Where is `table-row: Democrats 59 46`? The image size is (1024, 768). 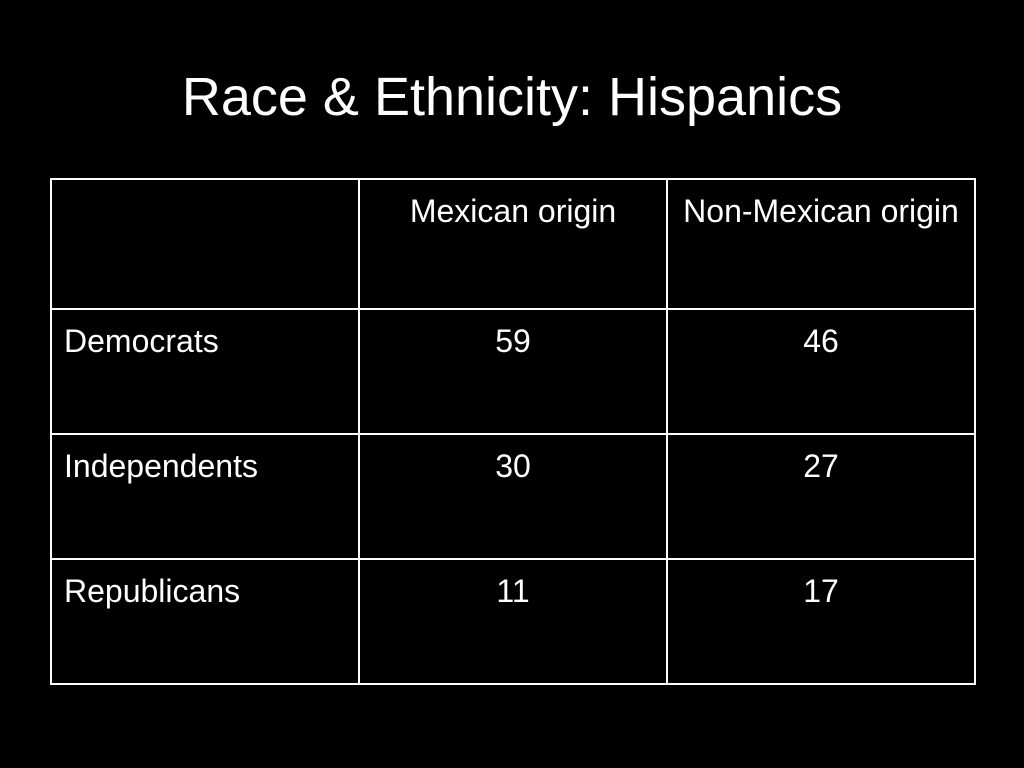
table-row: Democrats 59 46 is located at coordinates (513, 371).